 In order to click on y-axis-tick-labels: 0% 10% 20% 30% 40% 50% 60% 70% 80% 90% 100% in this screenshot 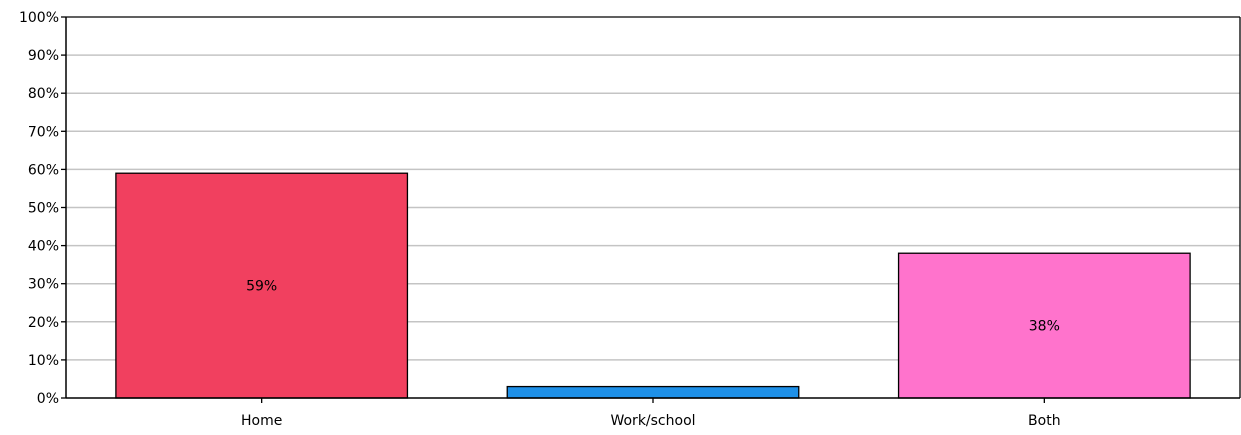, I will do `click(42, 208)`.